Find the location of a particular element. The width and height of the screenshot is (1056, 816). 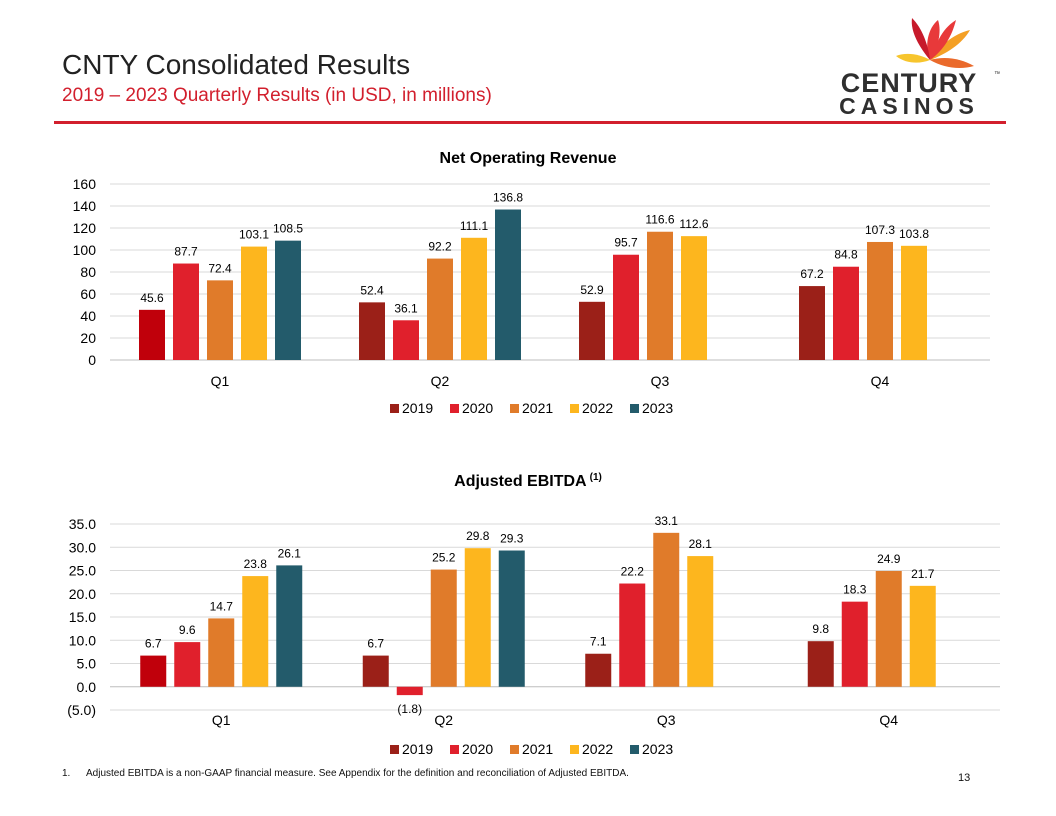

data-label: 107.3 is located at coordinates (880, 230).